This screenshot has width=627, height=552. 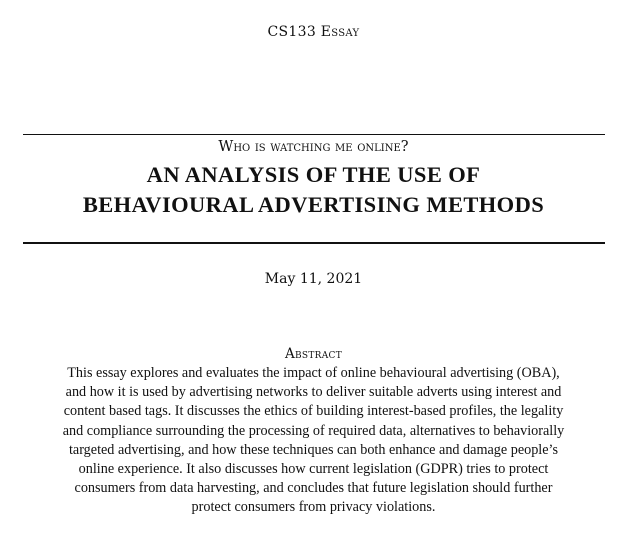 I want to click on course-header: CS133 Essay, so click(x=313, y=32).